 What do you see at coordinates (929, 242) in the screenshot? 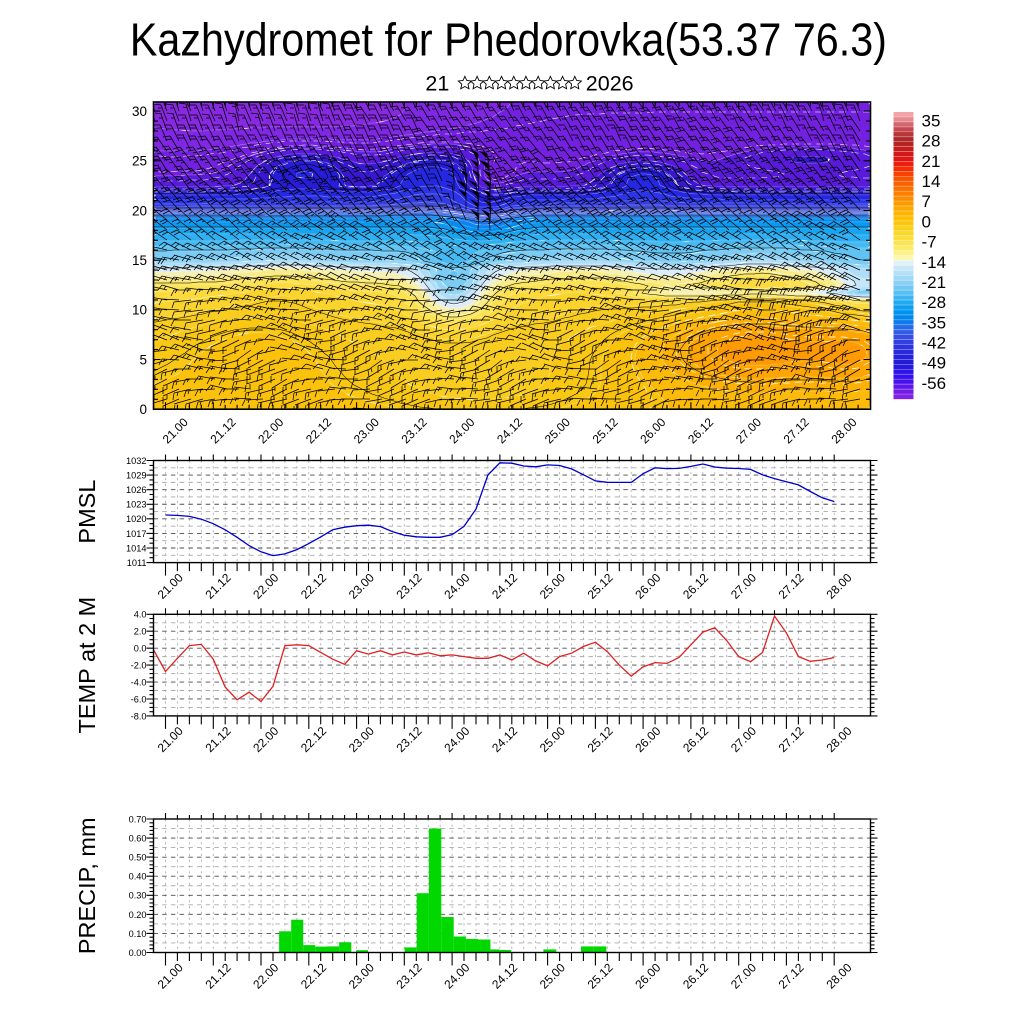
I see `svg-text: -7` at bounding box center [929, 242].